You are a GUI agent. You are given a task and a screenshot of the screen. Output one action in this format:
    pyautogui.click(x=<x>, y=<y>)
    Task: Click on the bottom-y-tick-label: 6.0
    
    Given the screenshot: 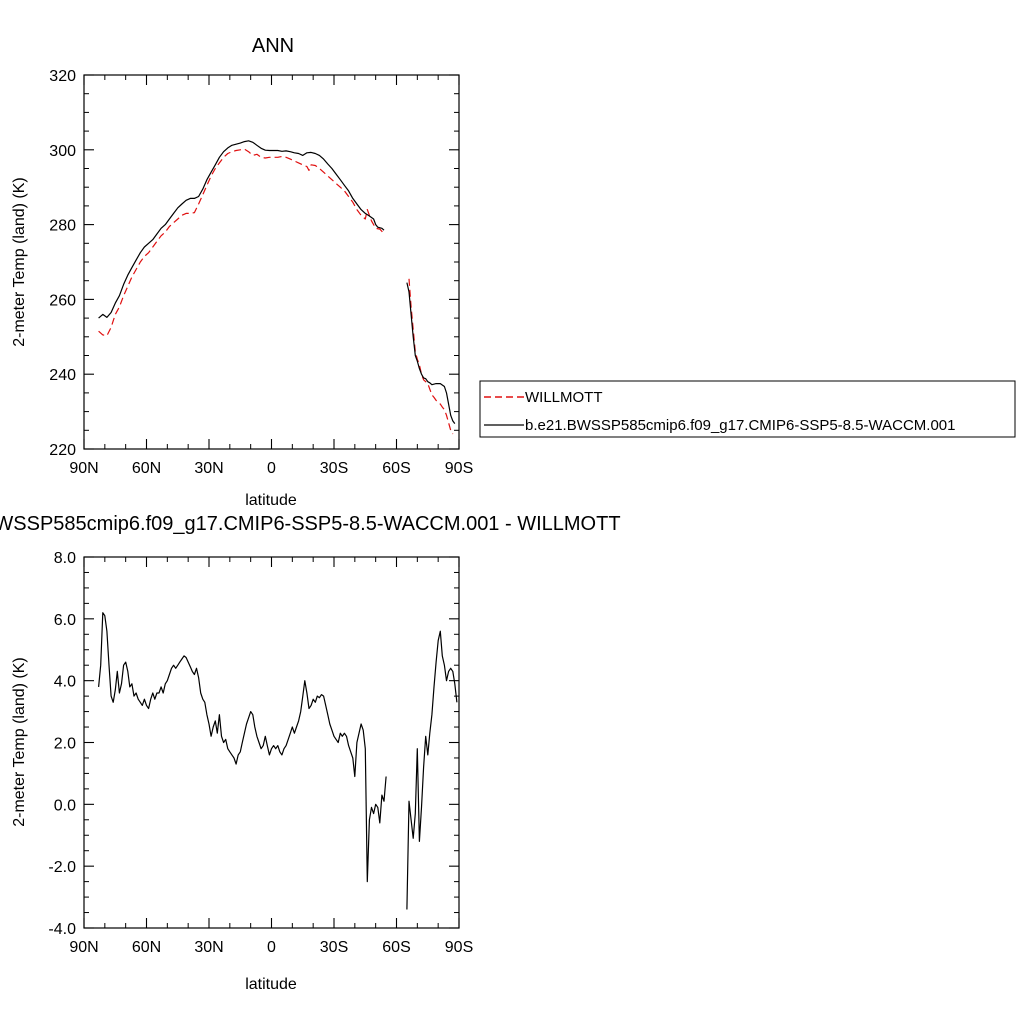 What is the action you would take?
    pyautogui.click(x=65, y=620)
    